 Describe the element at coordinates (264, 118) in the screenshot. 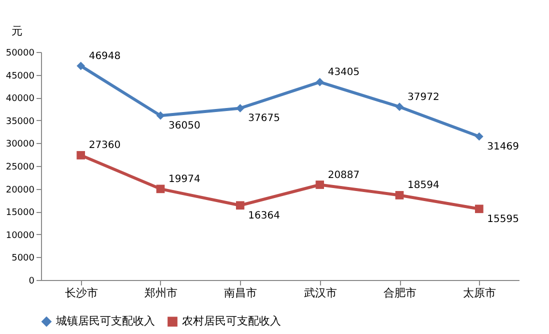

I see `data-label: 37675` at that location.